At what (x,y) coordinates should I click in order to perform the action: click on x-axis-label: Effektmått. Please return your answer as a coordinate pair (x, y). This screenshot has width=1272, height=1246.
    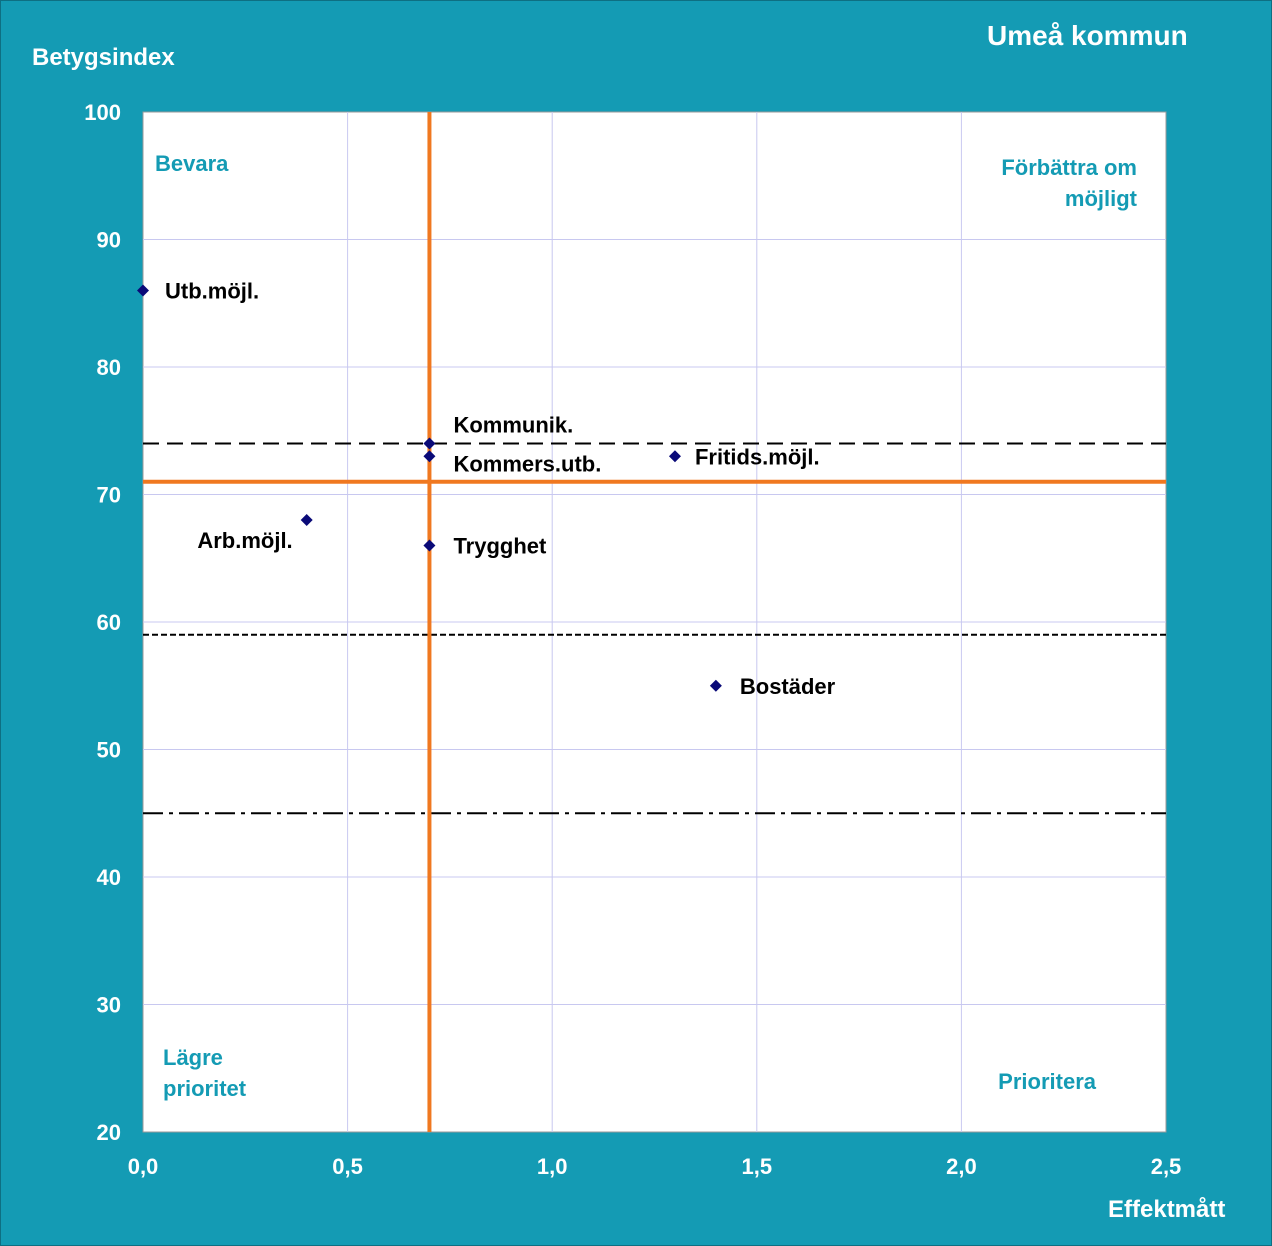
    Looking at the image, I should click on (1167, 1209).